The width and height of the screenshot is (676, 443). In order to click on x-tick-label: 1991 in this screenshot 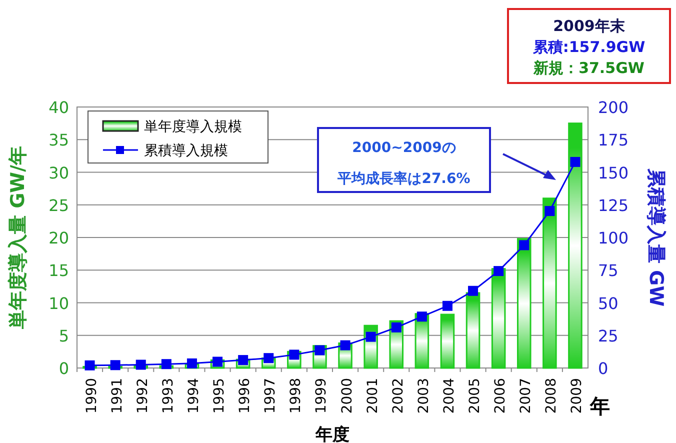, I will do `click(117, 396)`.